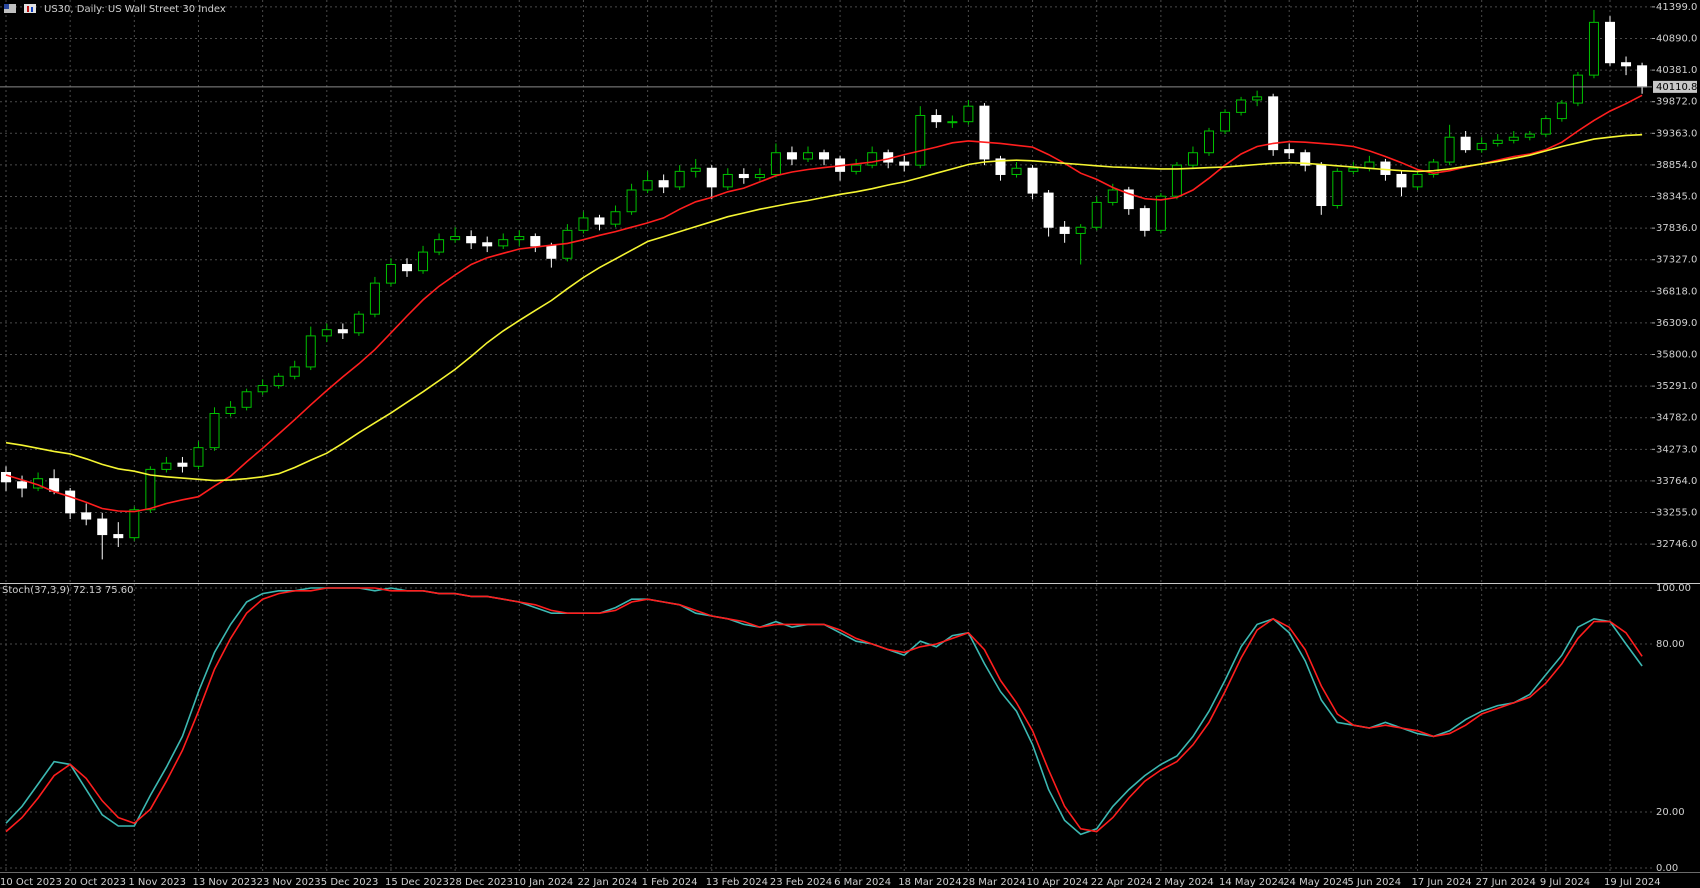 This screenshot has width=1700, height=888. I want to click on indicator-readout: 72.13, so click(87, 590).